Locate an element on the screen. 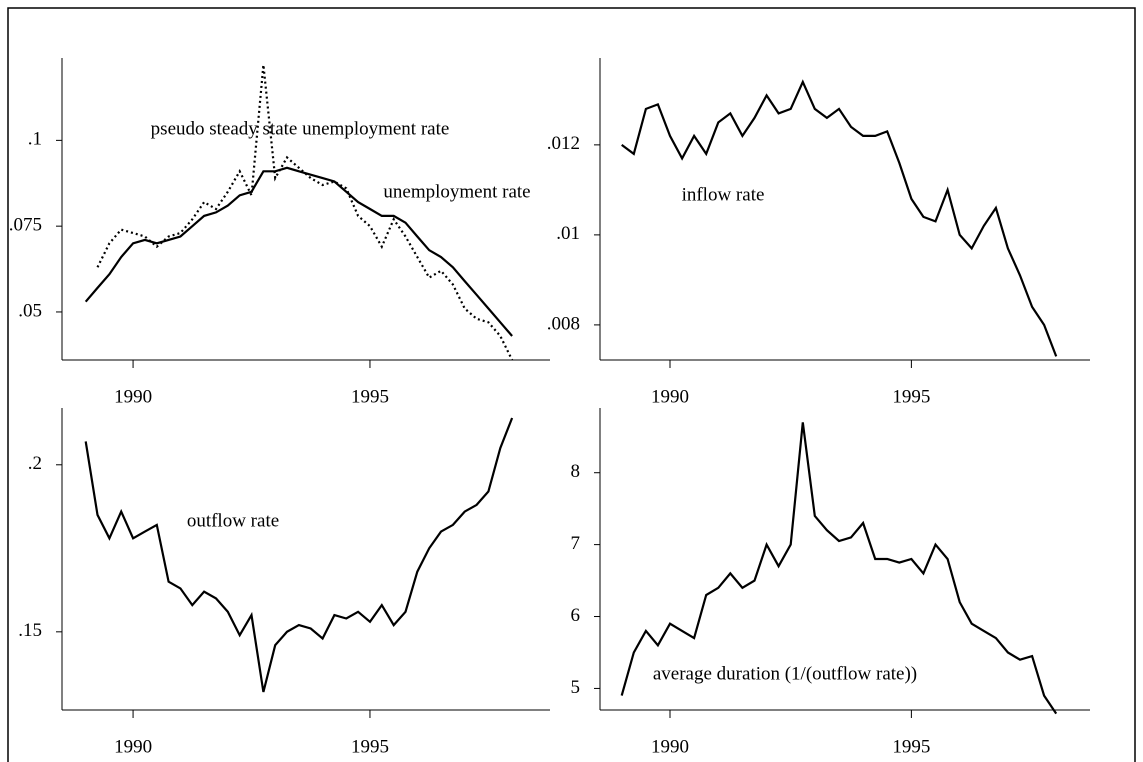 Image resolution: width=1143 pixels, height=762 pixels. y-tick-label: .2 is located at coordinates (35, 463).